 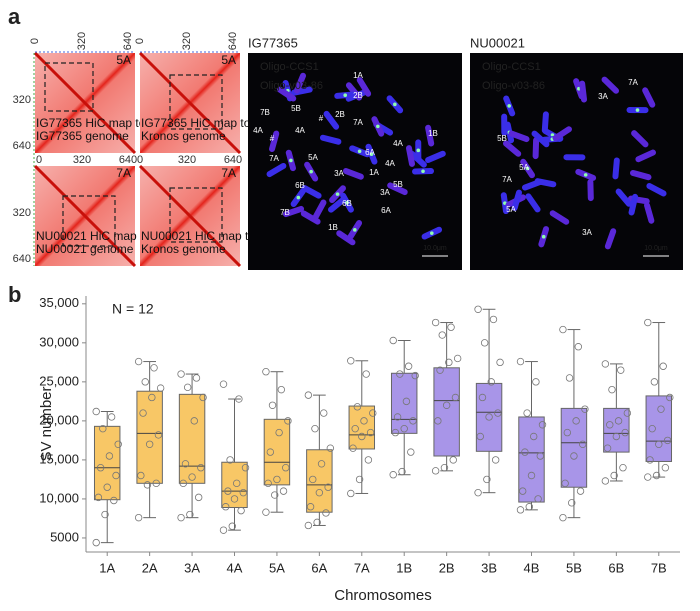 What do you see at coordinates (277, 567) in the screenshot?
I see `x-tick-label: 5A` at bounding box center [277, 567].